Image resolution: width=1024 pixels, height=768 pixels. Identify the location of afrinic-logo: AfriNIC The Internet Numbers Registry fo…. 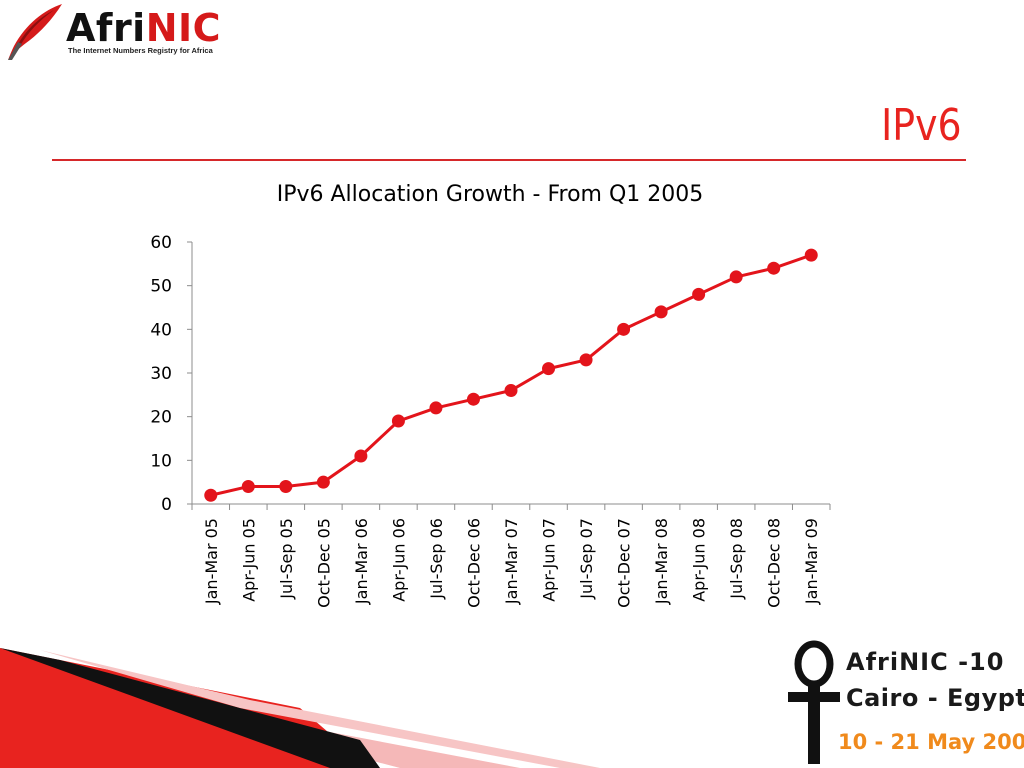
(124, 33).